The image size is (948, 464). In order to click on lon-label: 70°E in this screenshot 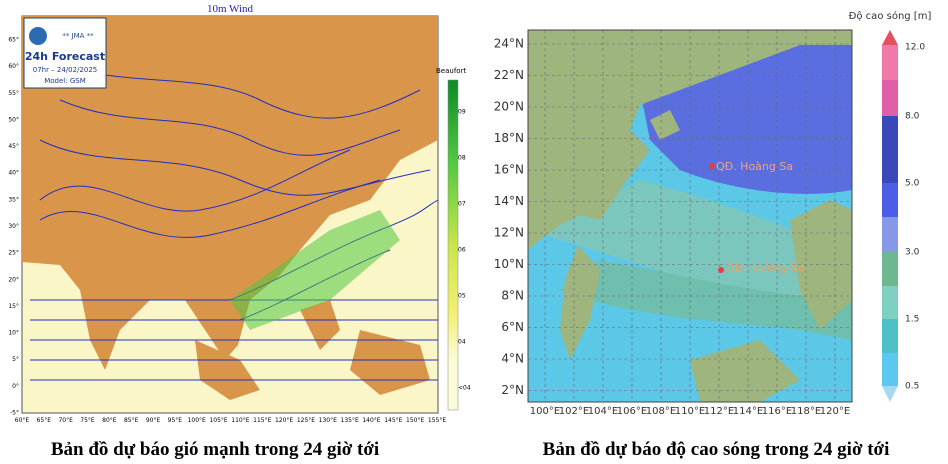, I will do `click(65, 420)`.